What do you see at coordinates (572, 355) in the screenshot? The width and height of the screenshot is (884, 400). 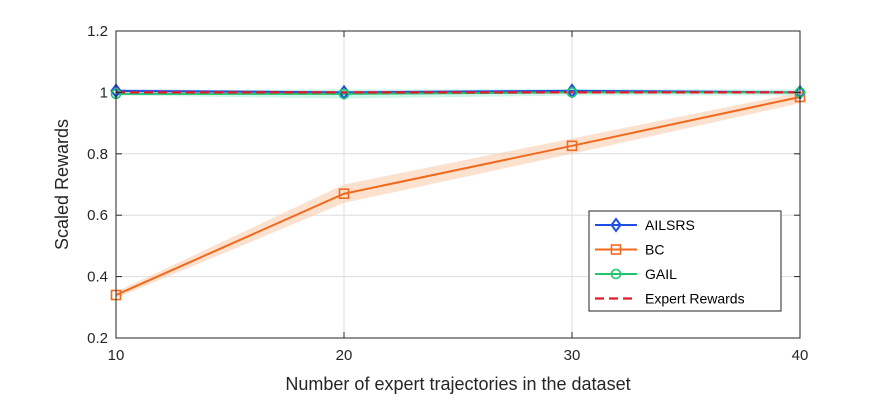 I see `x-tick-label: 30` at bounding box center [572, 355].